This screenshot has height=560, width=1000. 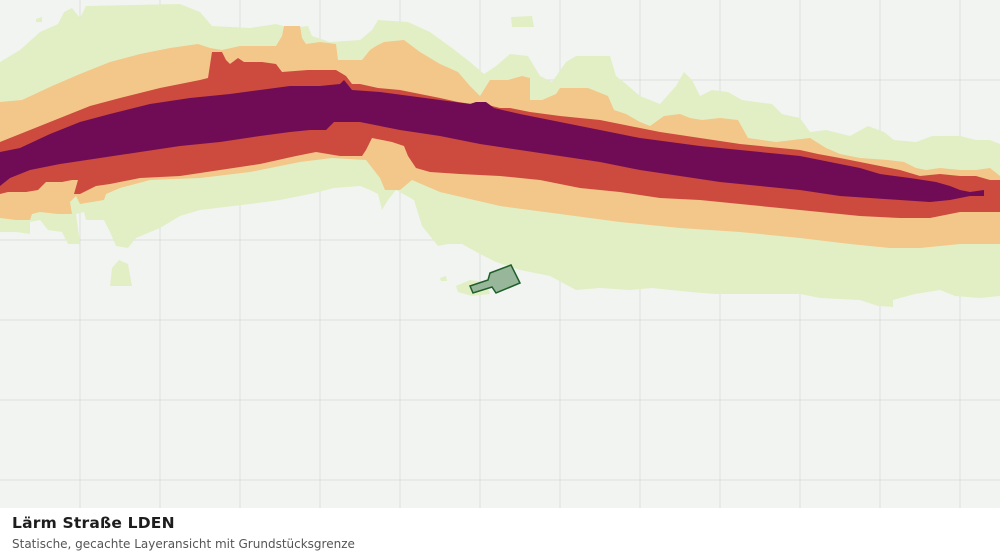 I want to click on property-parcel, so click(x=495, y=279).